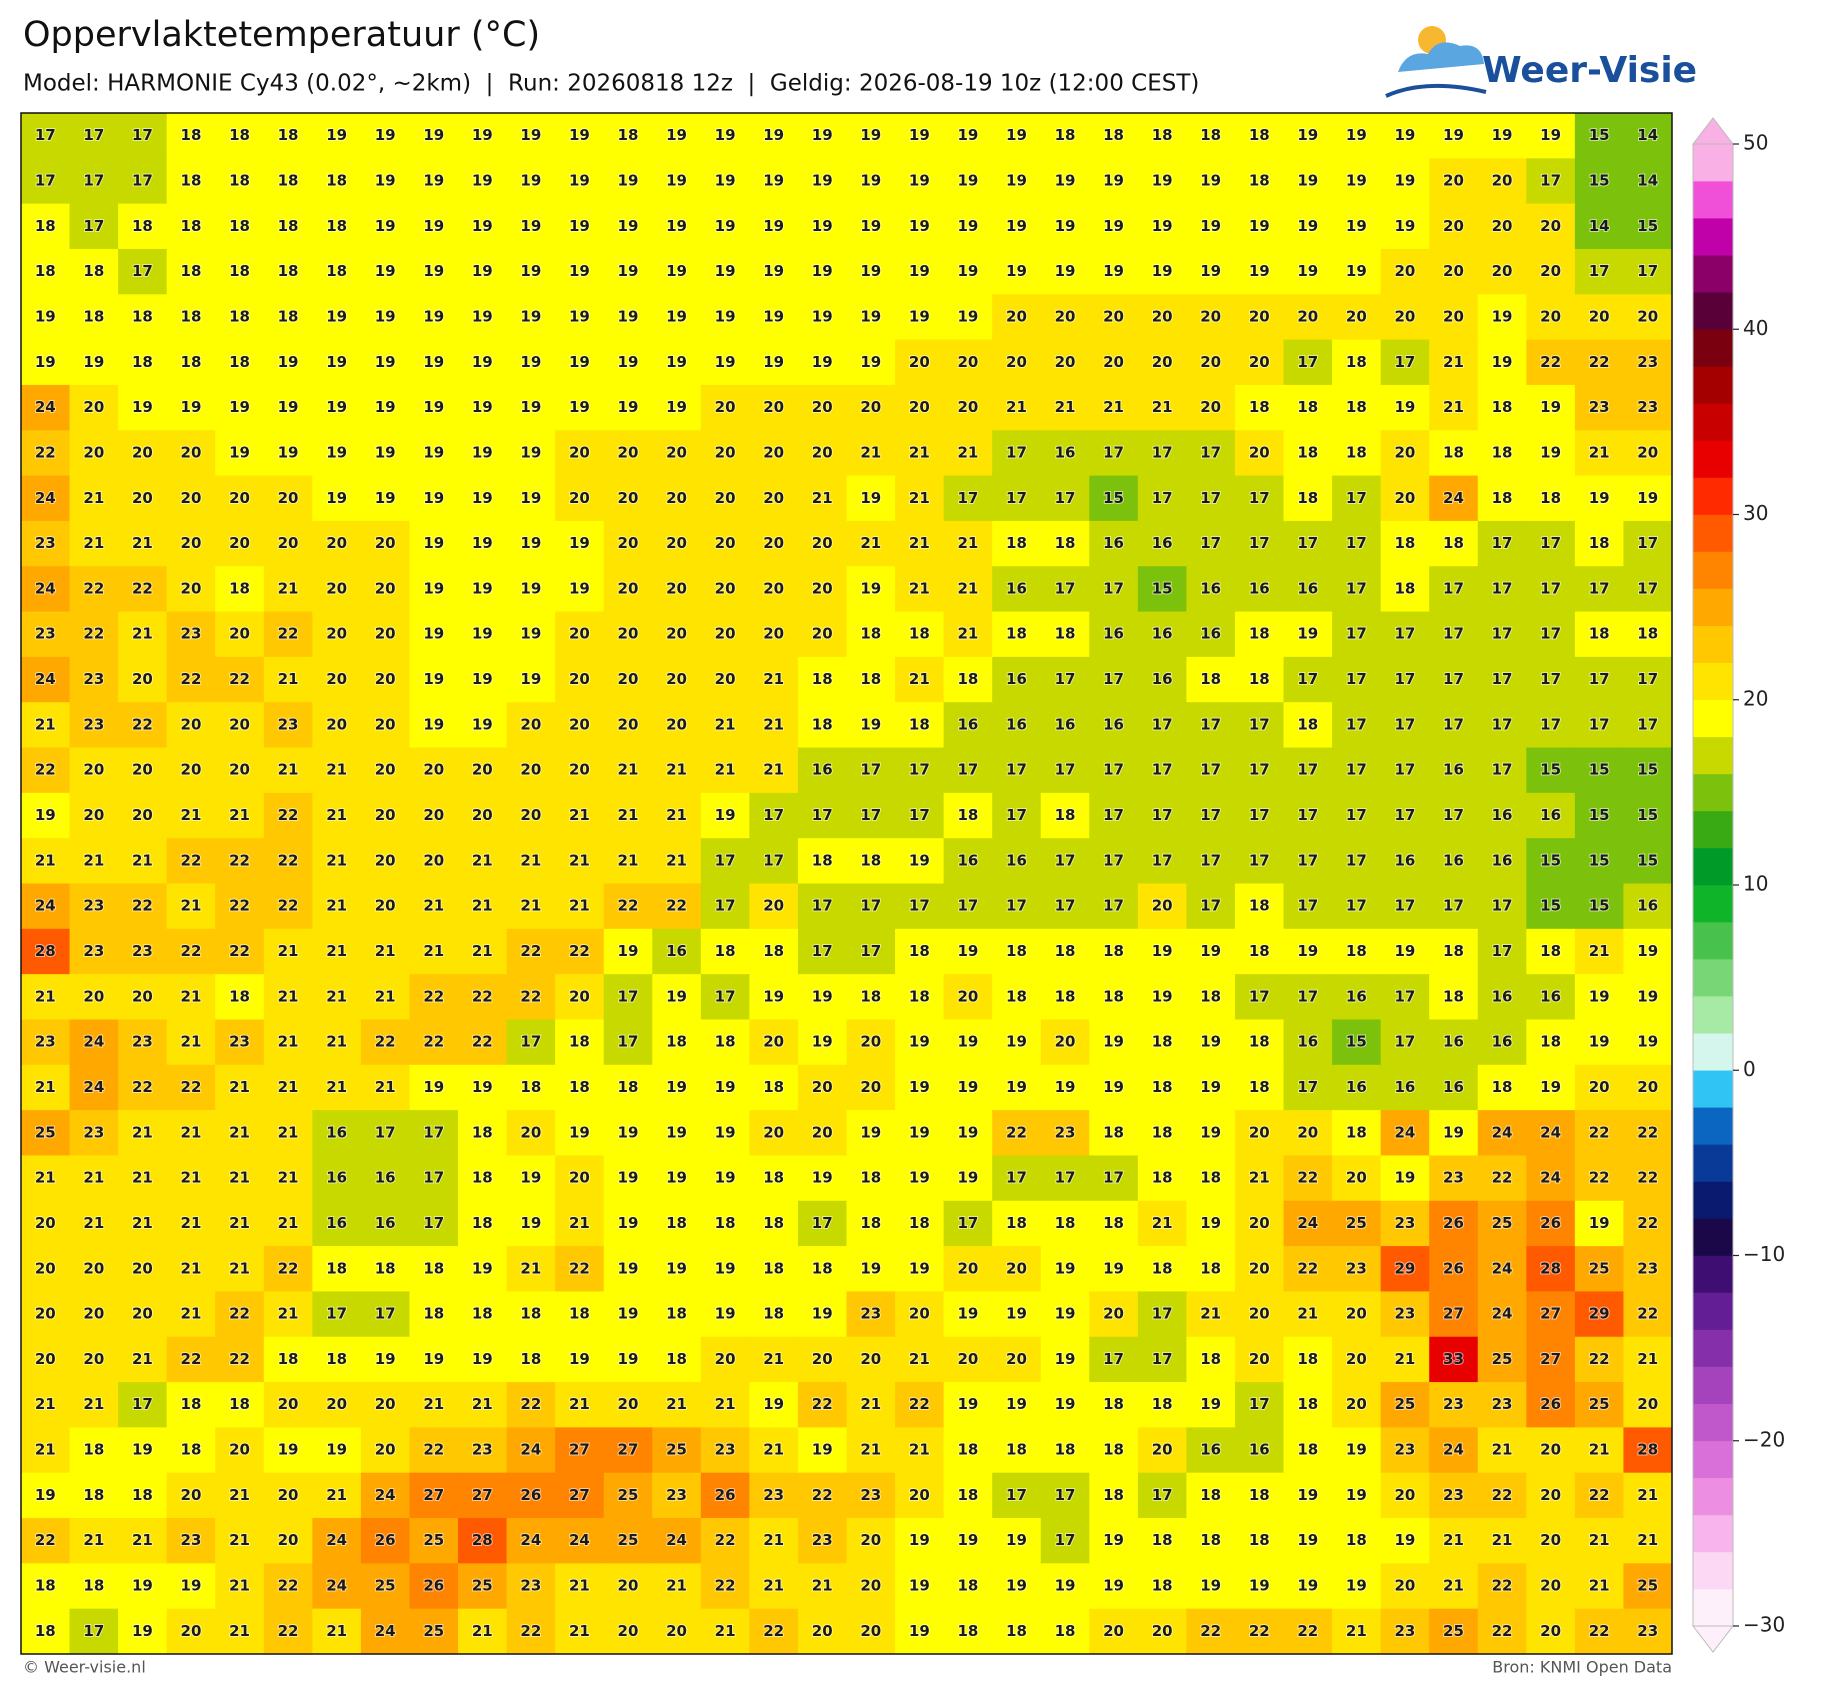 The height and width of the screenshot is (1681, 1824). What do you see at coordinates (725, 1495) in the screenshot?
I see `temperature-label: 26` at bounding box center [725, 1495].